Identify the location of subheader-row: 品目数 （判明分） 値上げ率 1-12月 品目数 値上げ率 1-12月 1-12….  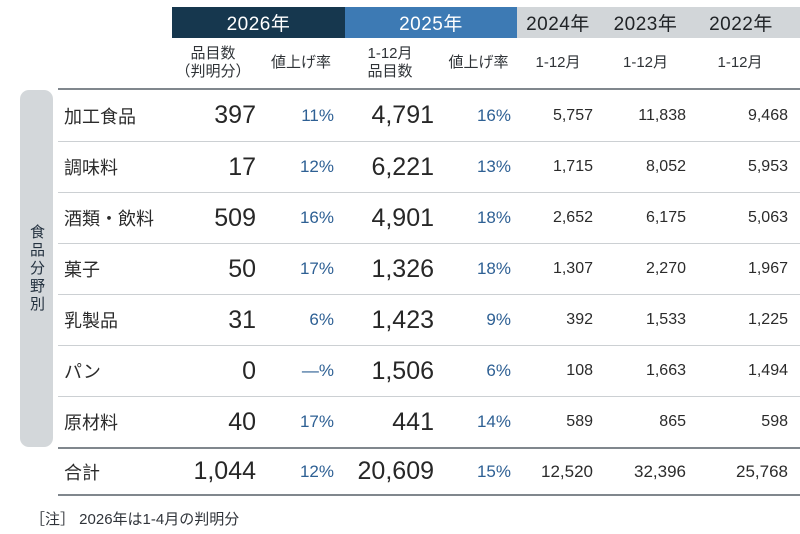
(429, 63).